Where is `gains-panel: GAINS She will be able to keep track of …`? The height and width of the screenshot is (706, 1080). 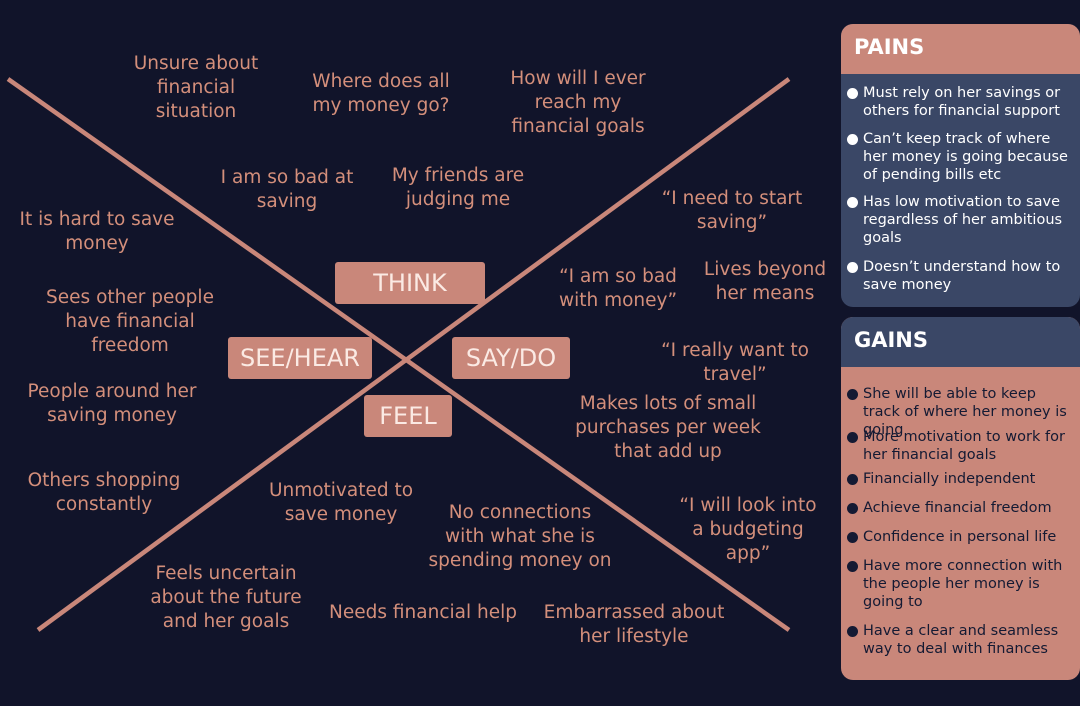
gains-panel: GAINS She will be able to keep track of … is located at coordinates (960, 498).